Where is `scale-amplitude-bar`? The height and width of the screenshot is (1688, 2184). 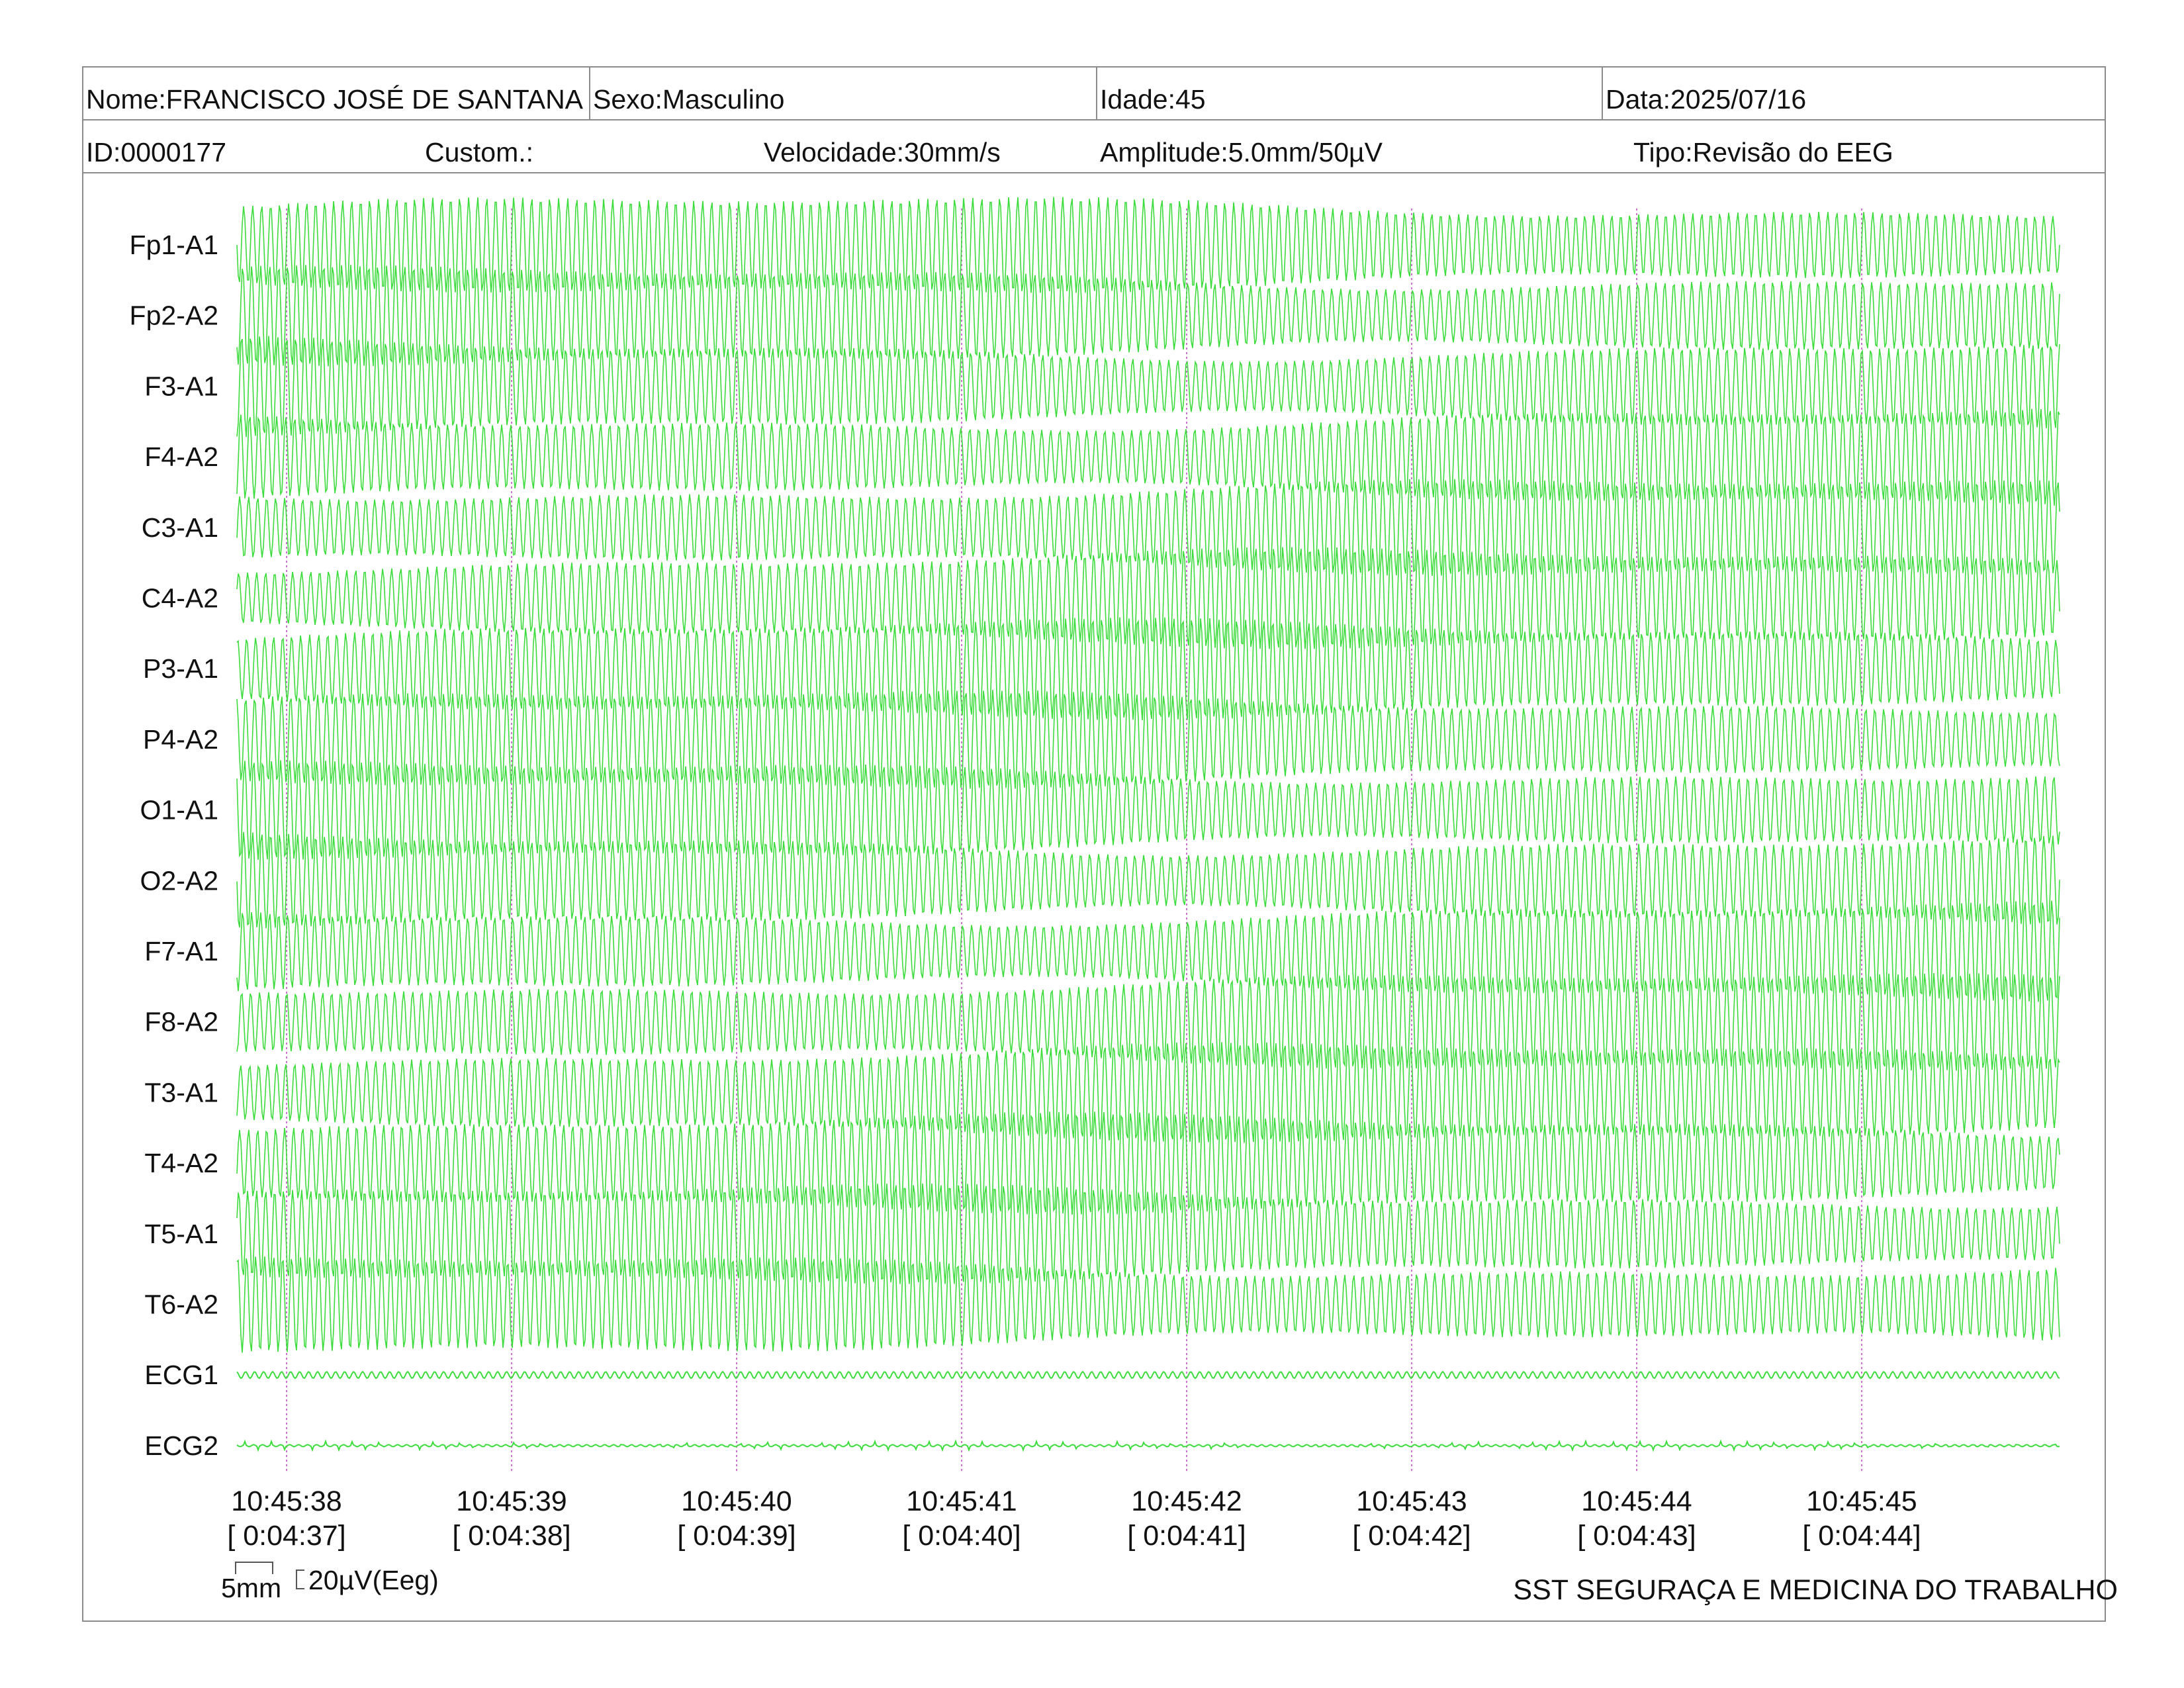
scale-amplitude-bar is located at coordinates (300, 1579).